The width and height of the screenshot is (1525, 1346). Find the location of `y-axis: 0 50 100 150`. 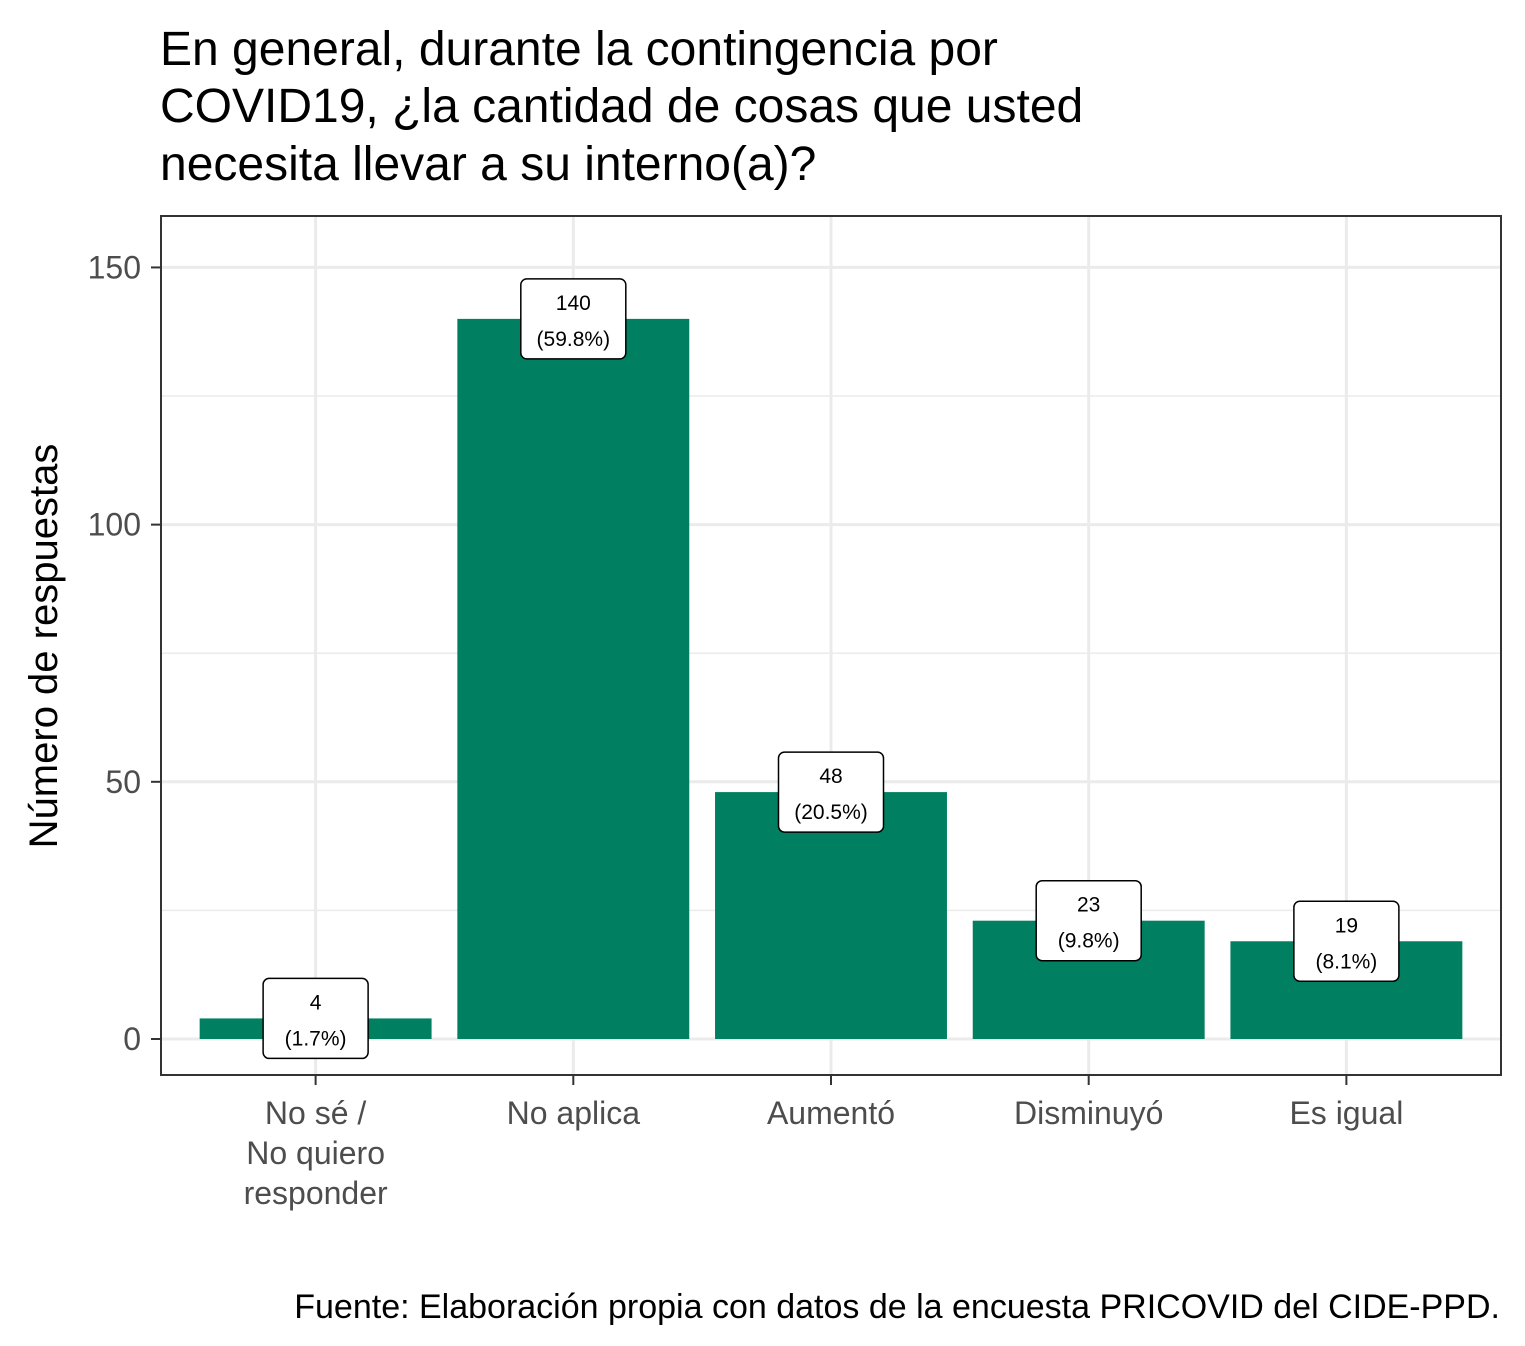

y-axis: 0 50 100 150 is located at coordinates (124, 653).